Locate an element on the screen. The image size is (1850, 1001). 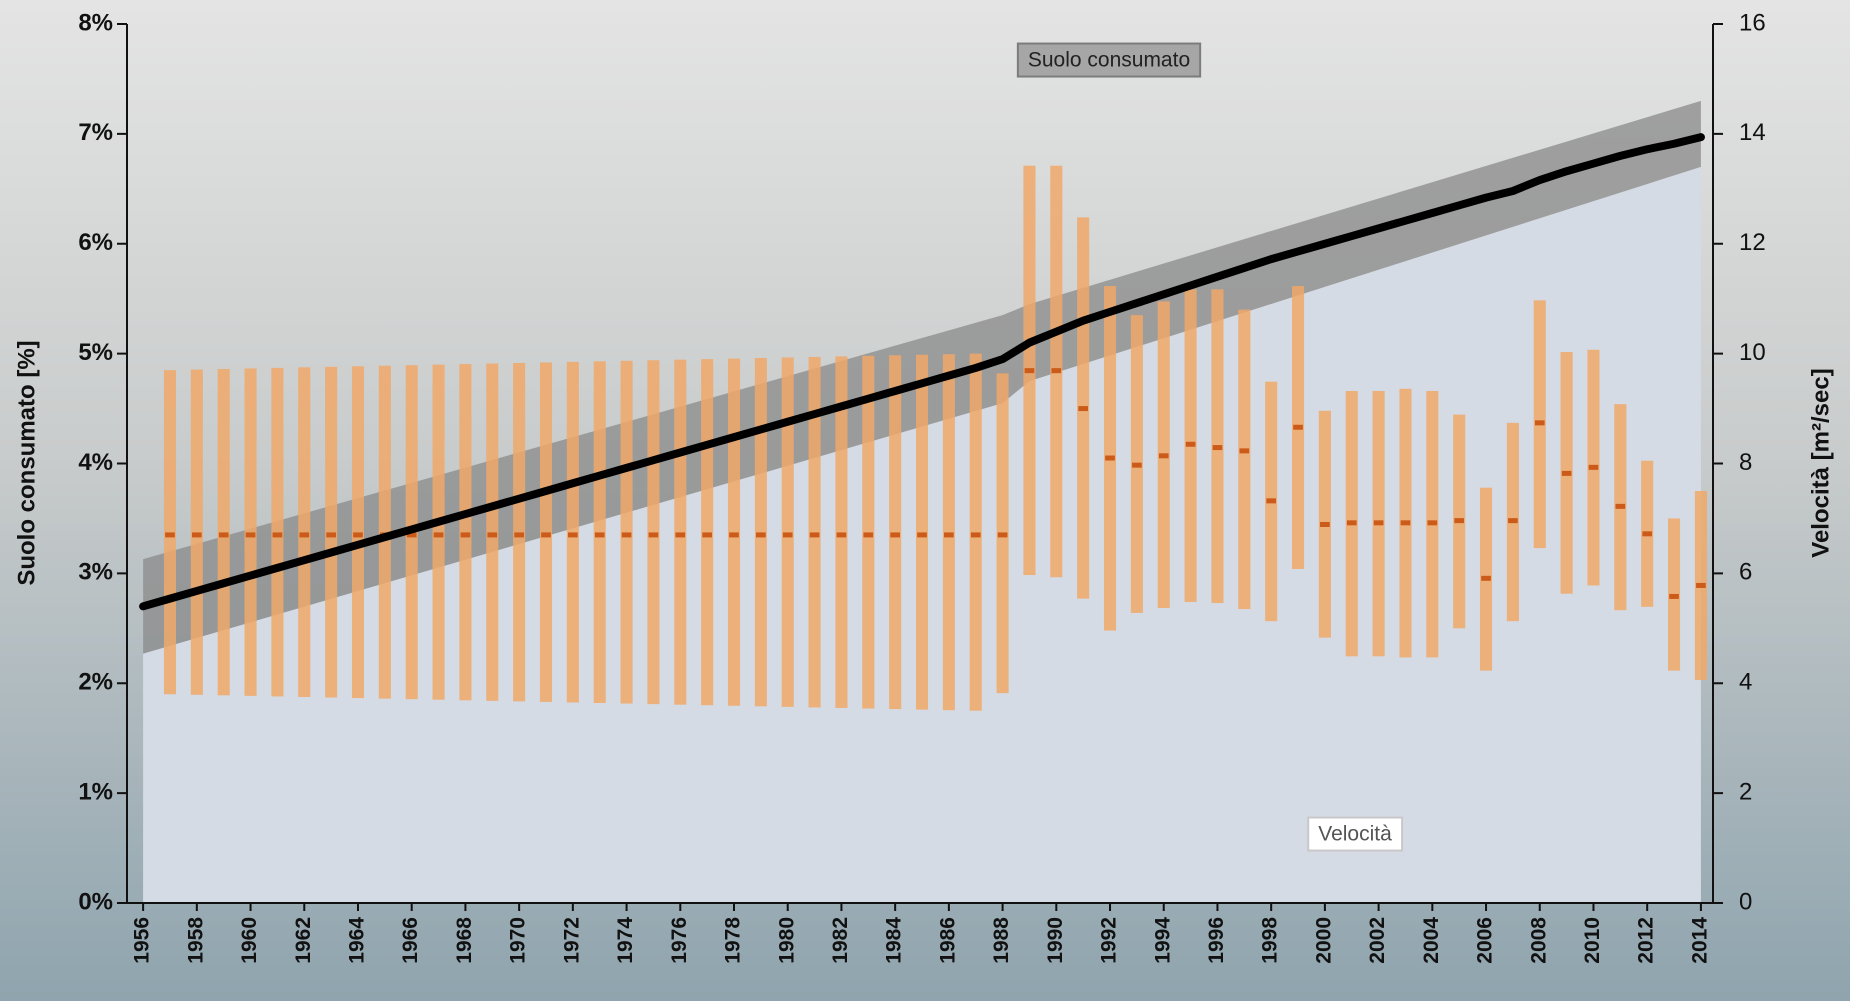
series-label: Suolo consumato is located at coordinates (1109, 60).